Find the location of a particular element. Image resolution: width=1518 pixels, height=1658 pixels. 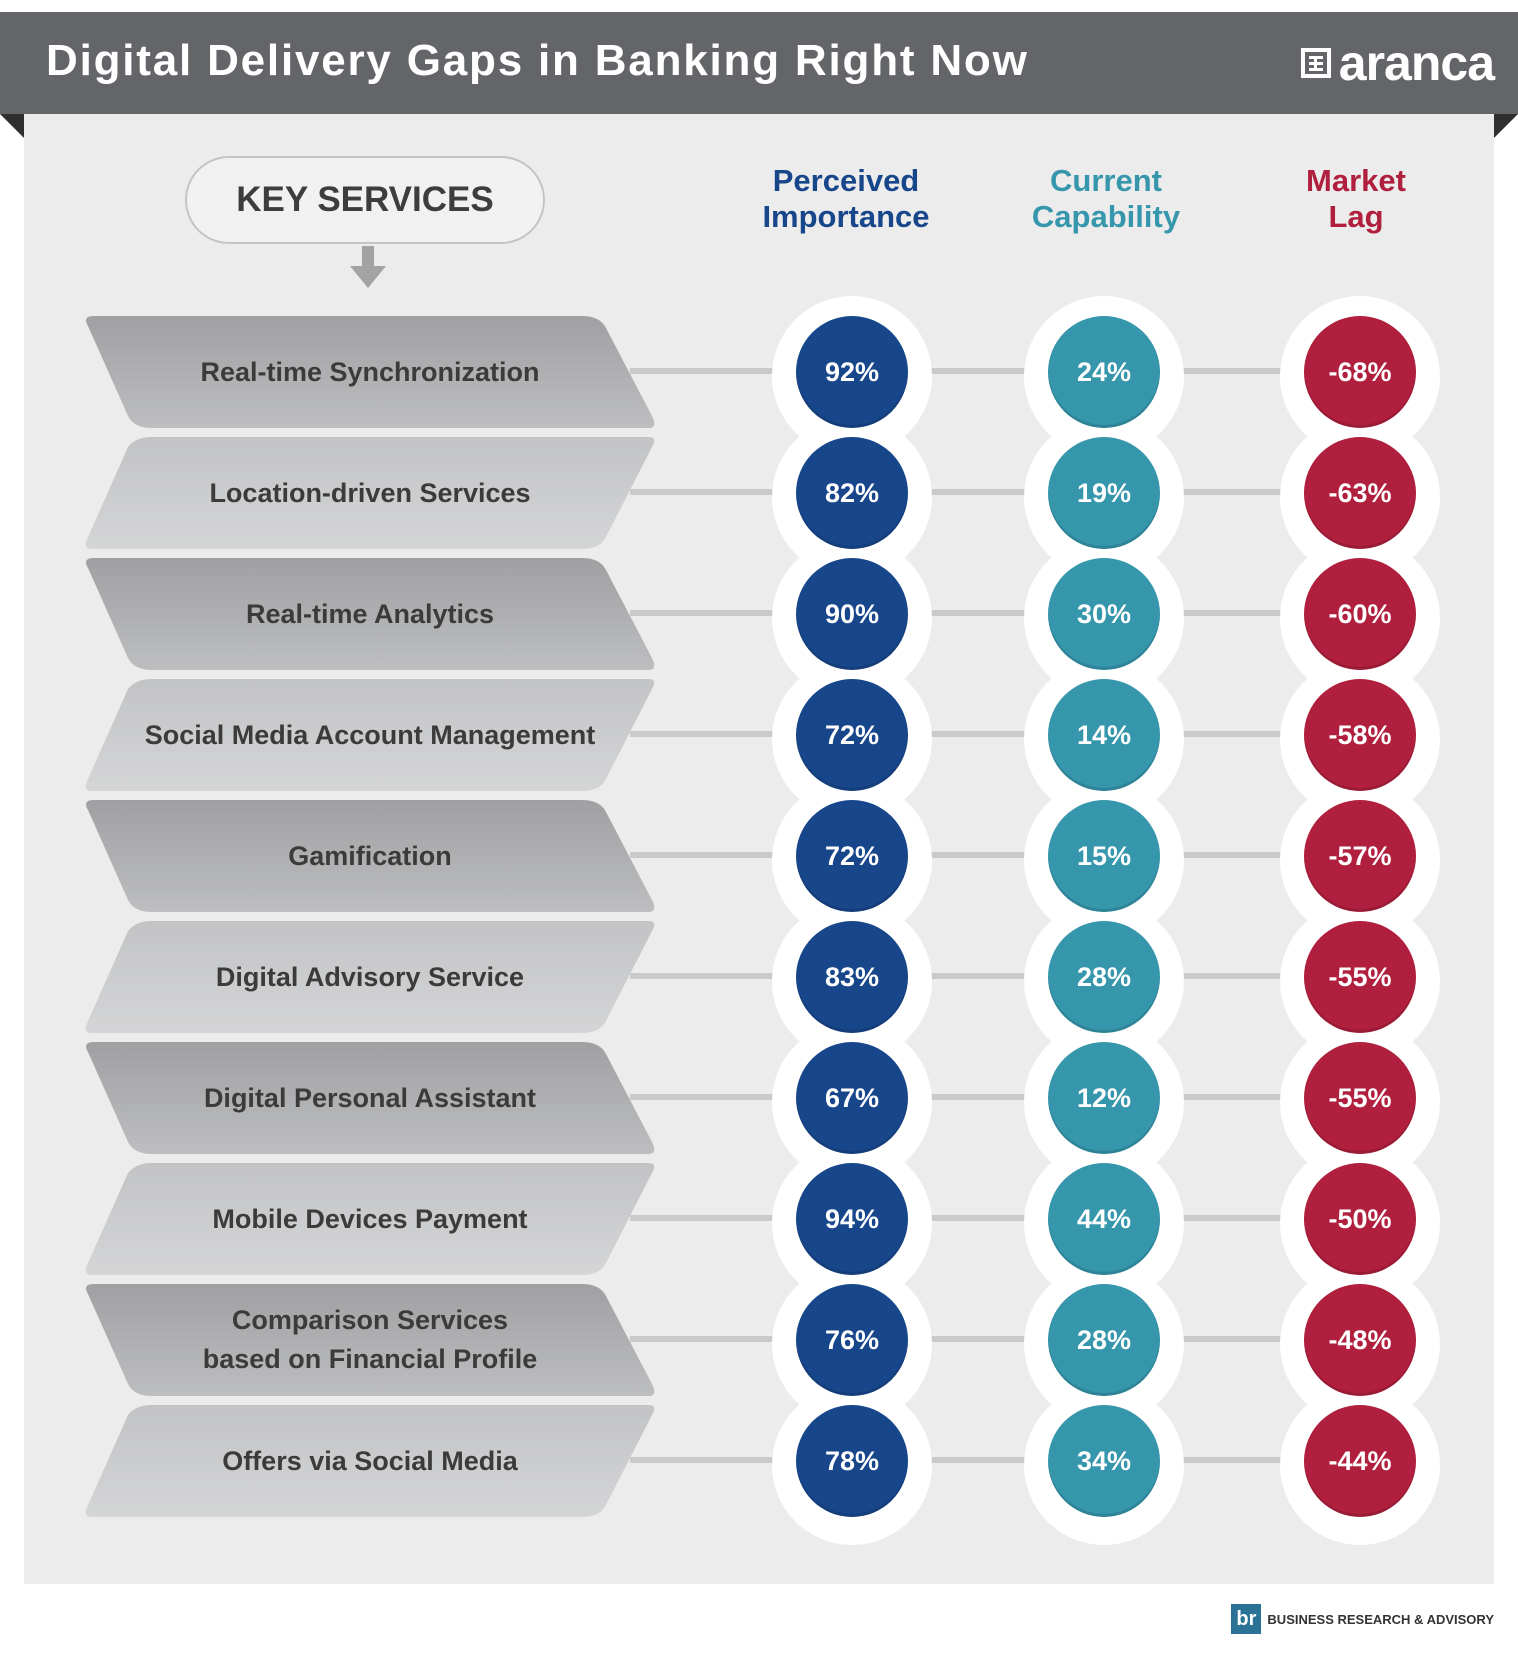

value-importance: 90% is located at coordinates (852, 614).